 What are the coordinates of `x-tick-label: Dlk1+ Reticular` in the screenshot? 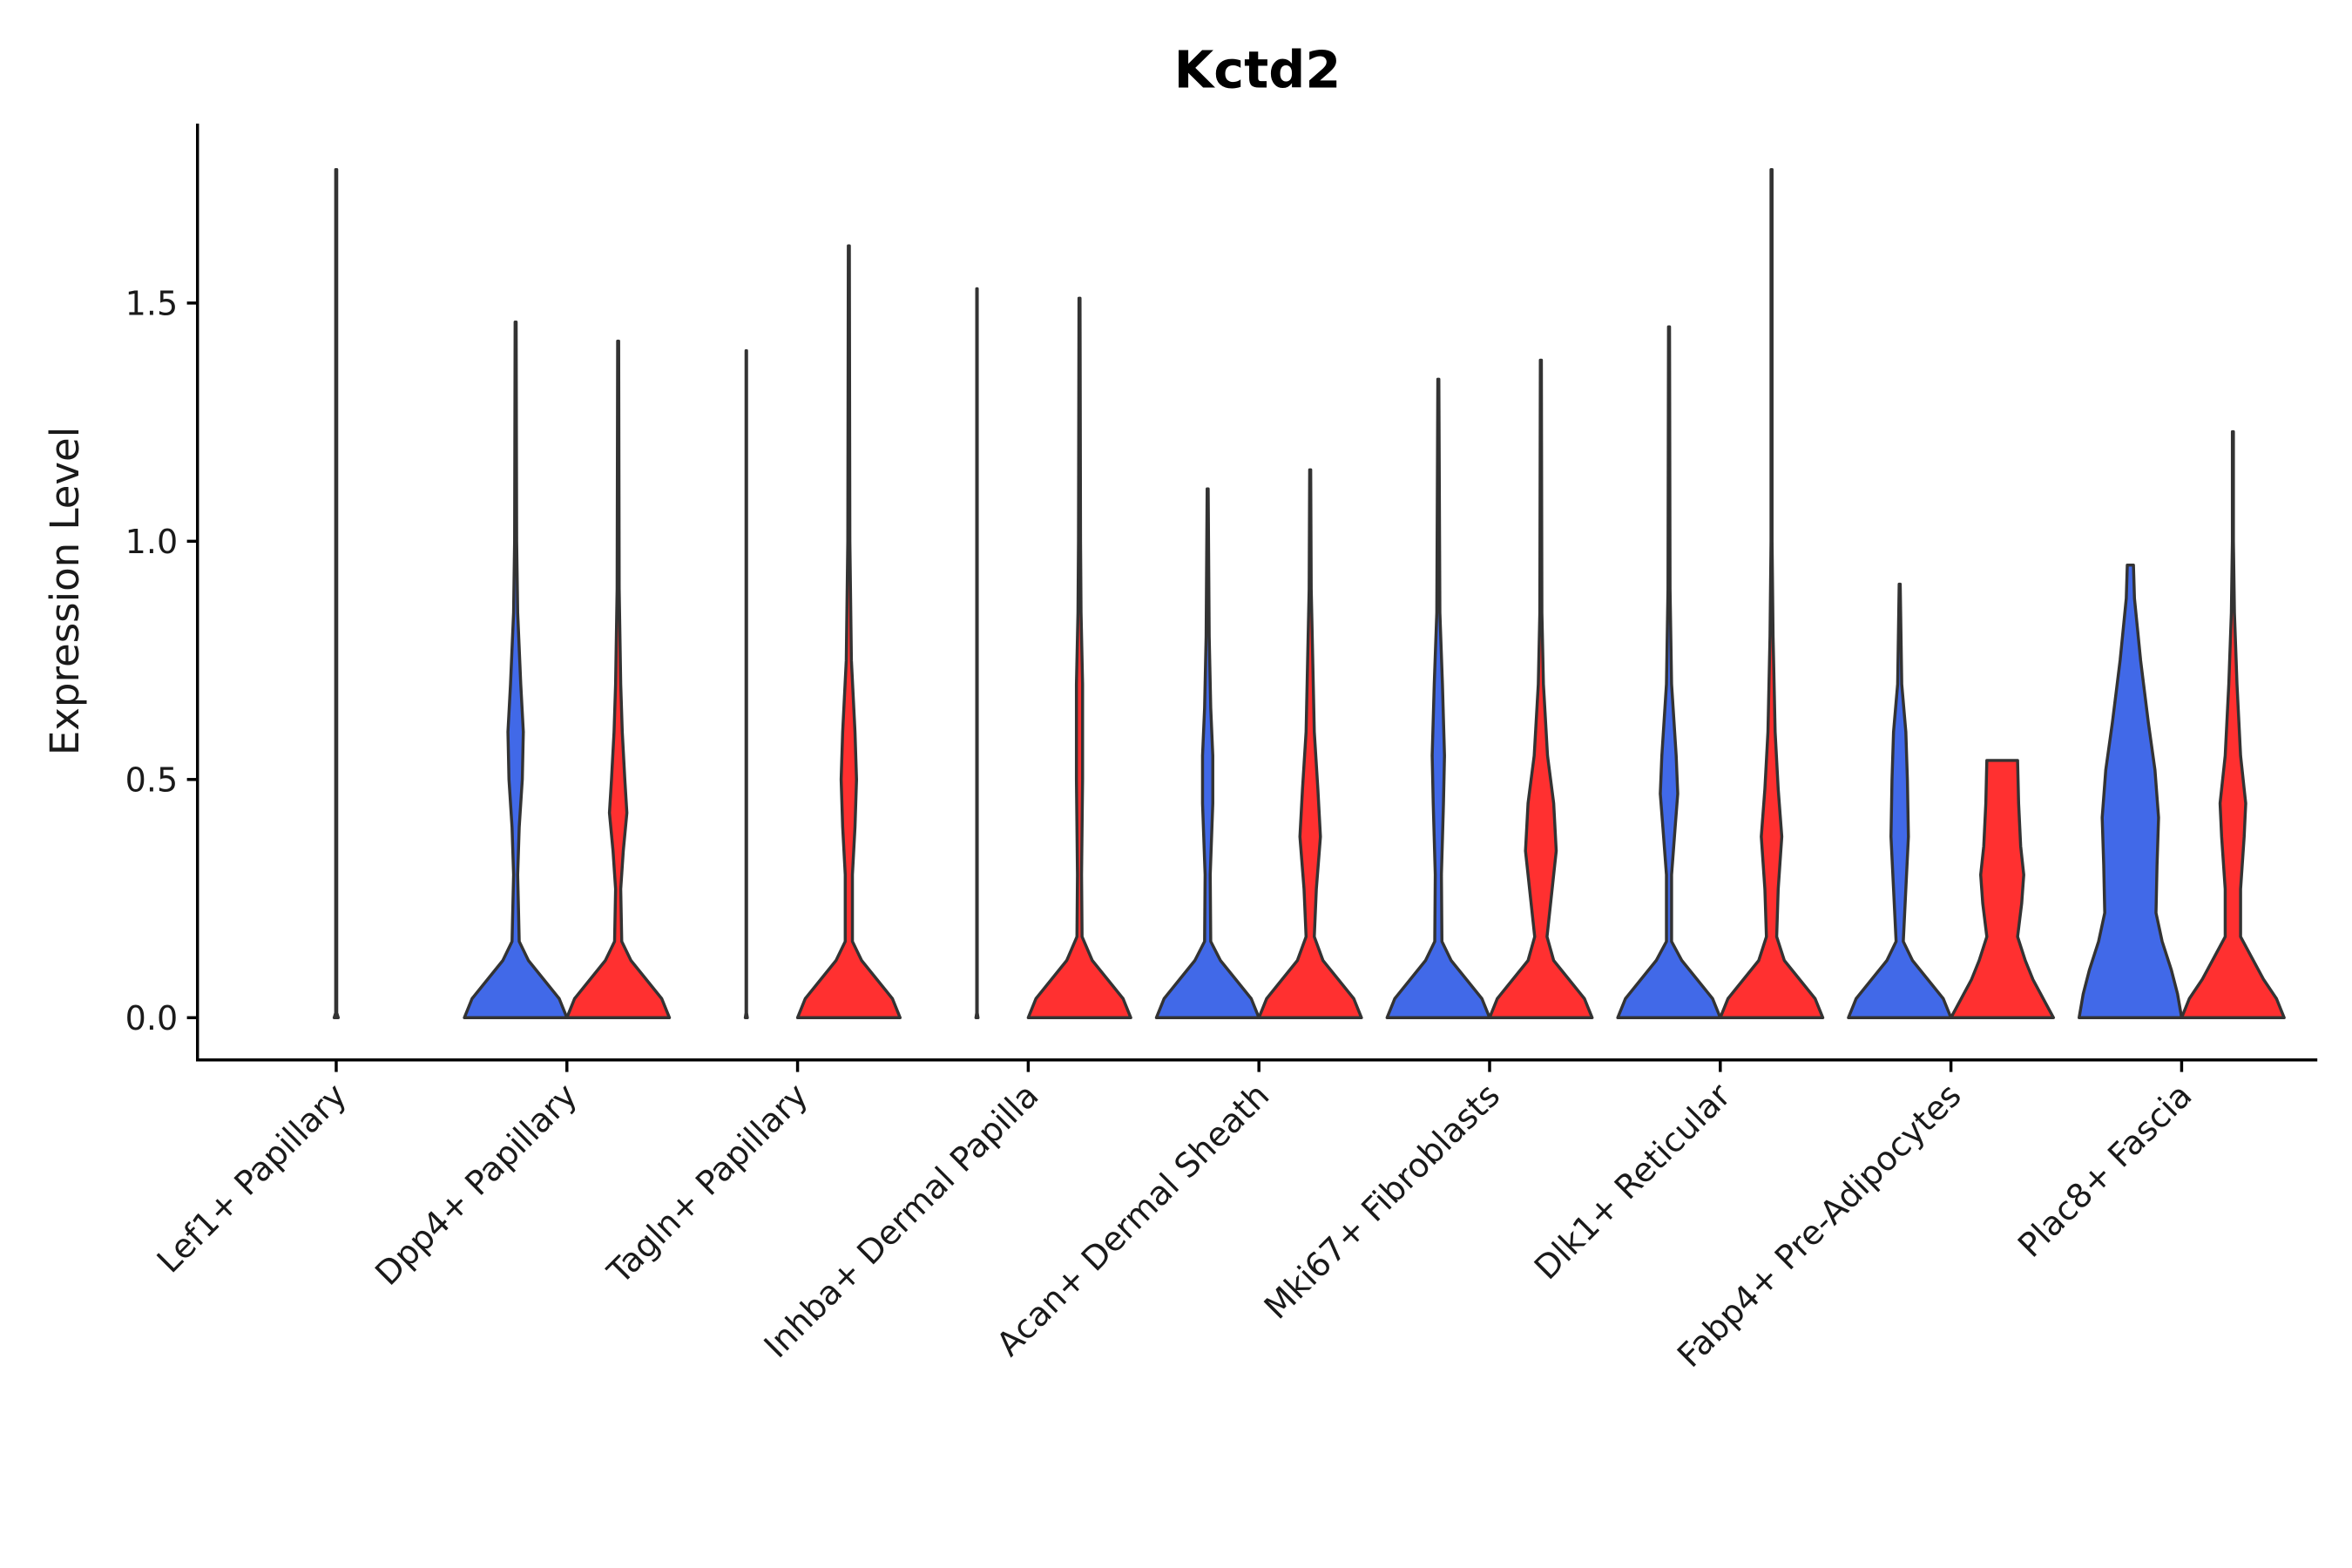 It's located at (1633, 1182).